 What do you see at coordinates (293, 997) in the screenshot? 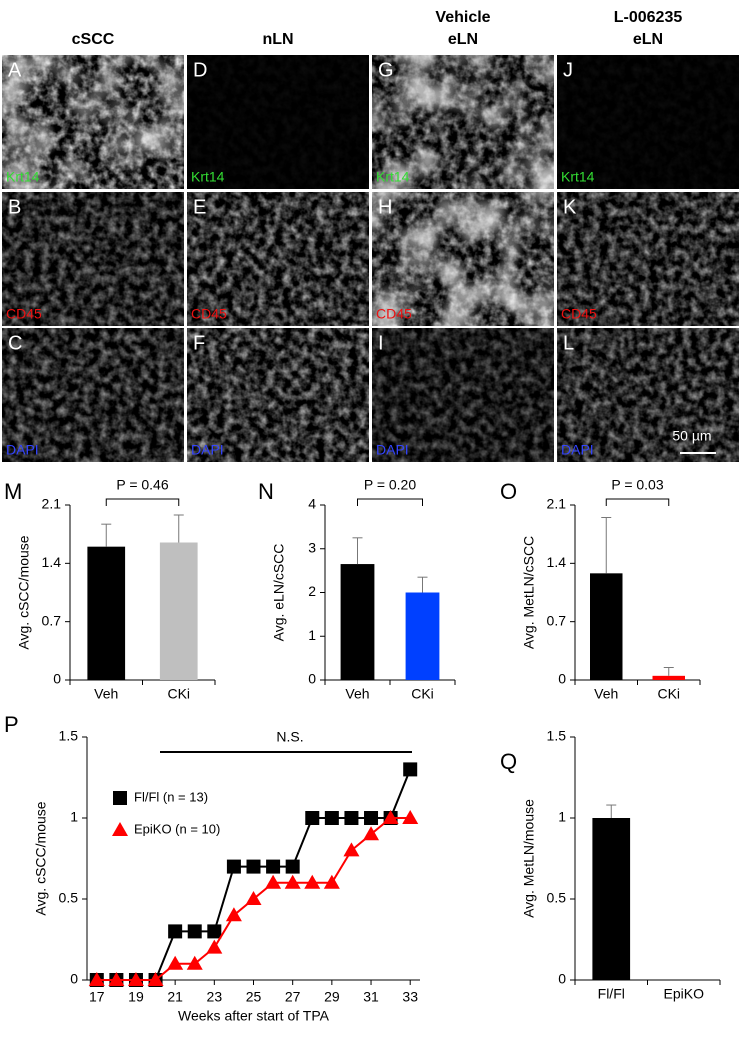
I see `x-tick-label: 27` at bounding box center [293, 997].